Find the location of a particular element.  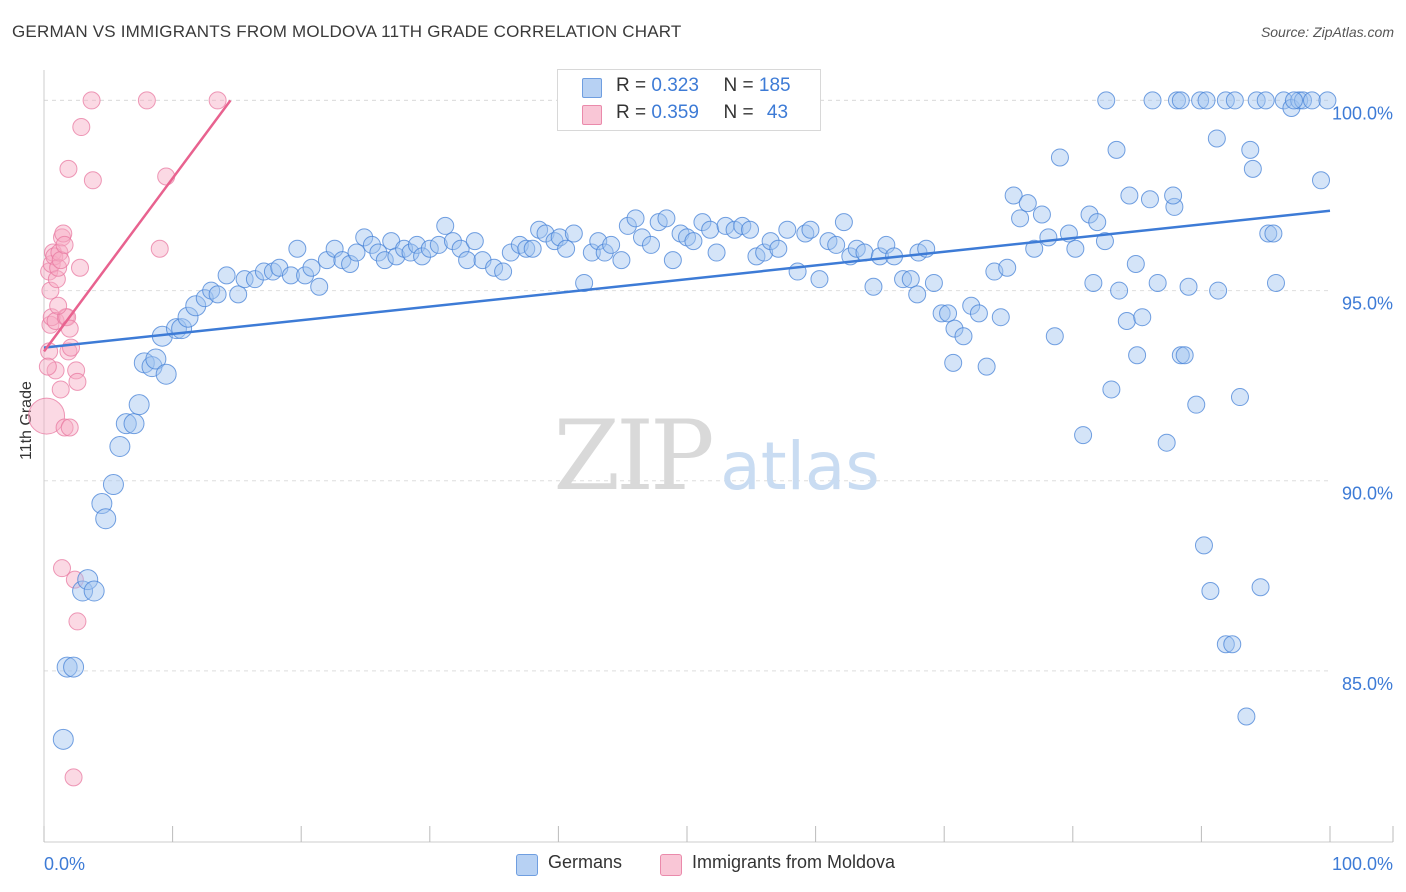

legend-label-moldova: Immigrants from Moldova is located at coordinates (794, 862).